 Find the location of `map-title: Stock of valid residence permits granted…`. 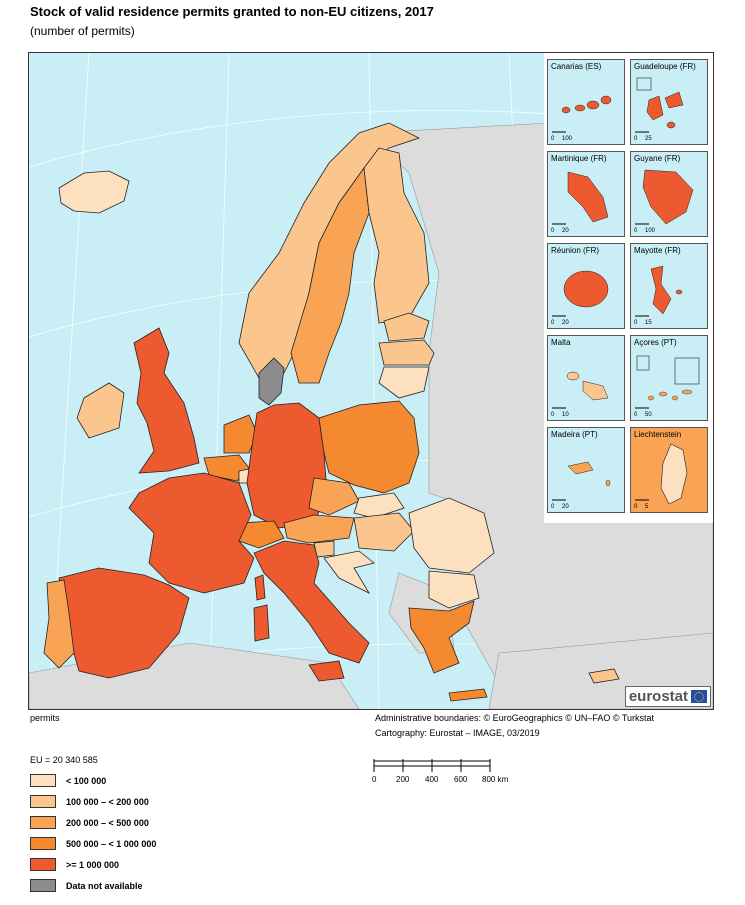

map-title: Stock of valid residence permits granted… is located at coordinates (232, 11).